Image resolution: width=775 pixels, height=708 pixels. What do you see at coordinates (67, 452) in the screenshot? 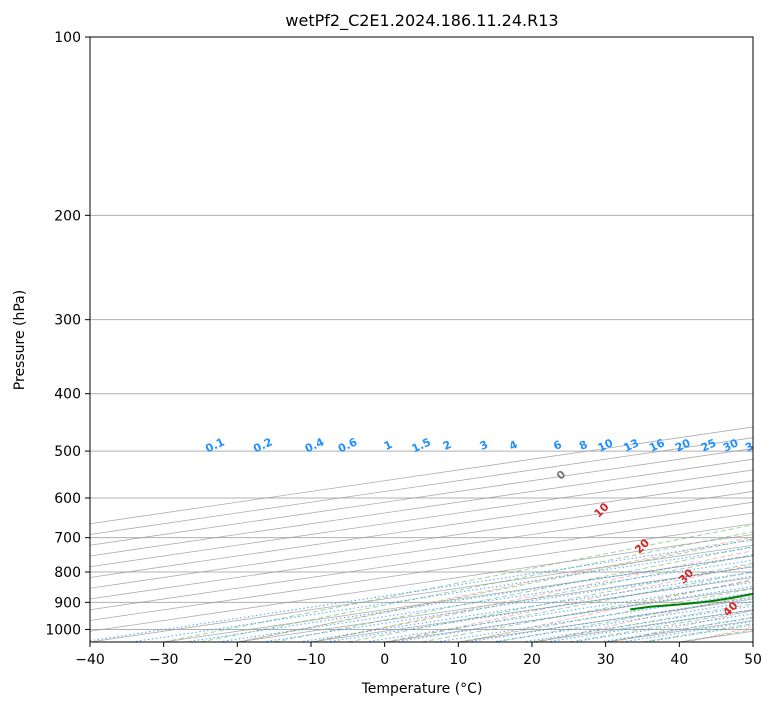
I see `y-tick-label: 500` at bounding box center [67, 452].